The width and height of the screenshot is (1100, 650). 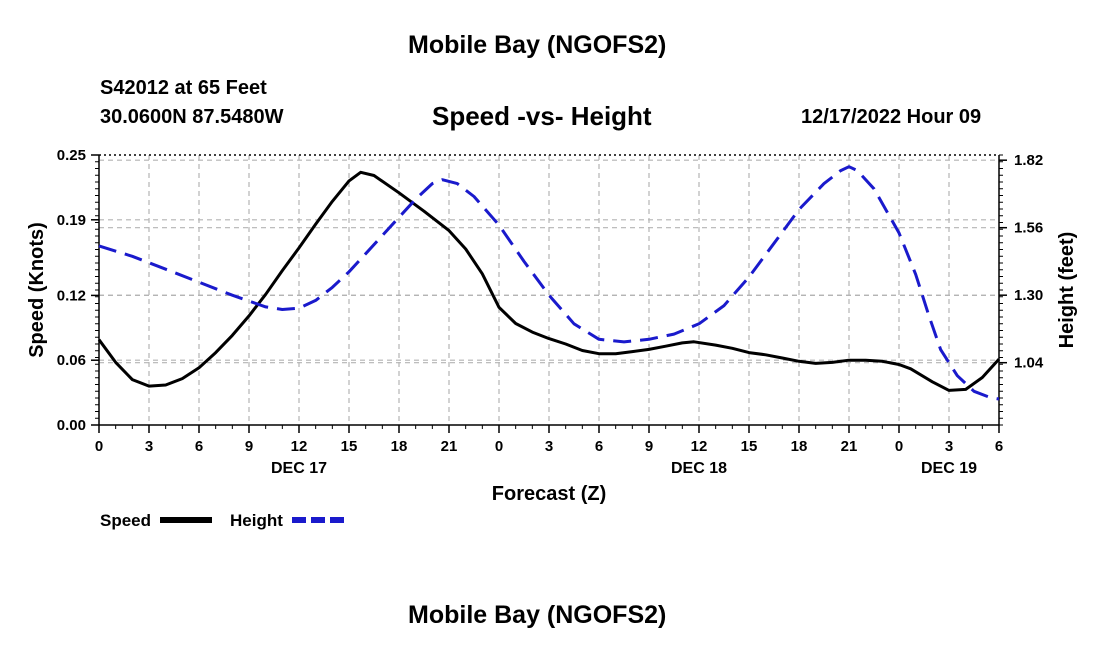 What do you see at coordinates (222, 520) in the screenshot?
I see `legend: Speed Height` at bounding box center [222, 520].